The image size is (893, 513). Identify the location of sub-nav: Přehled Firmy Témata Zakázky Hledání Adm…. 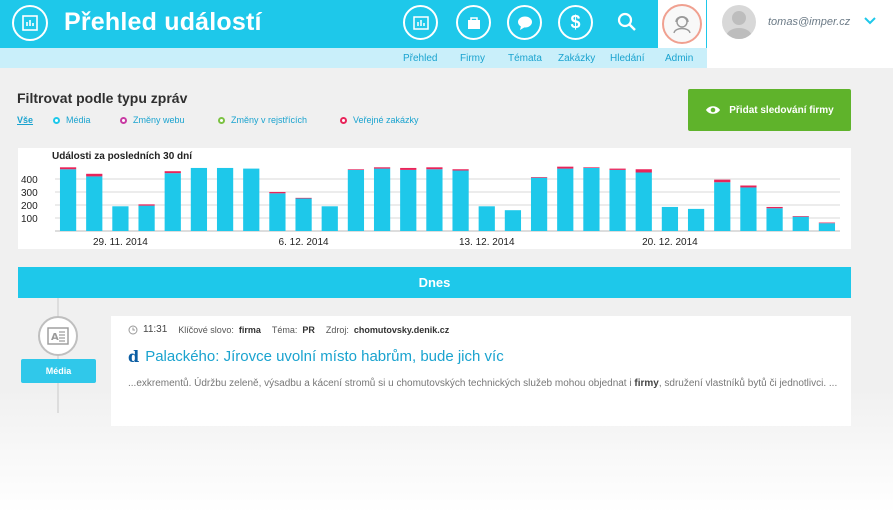
(446, 58).